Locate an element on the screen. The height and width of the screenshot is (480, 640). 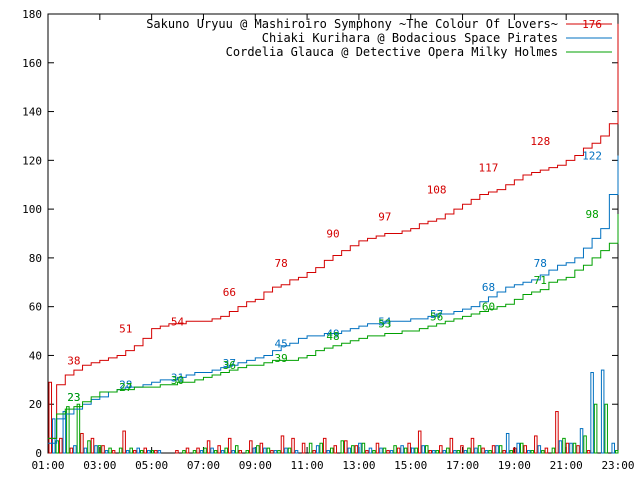
y-tick-label: 60 is located at coordinates (35, 307).